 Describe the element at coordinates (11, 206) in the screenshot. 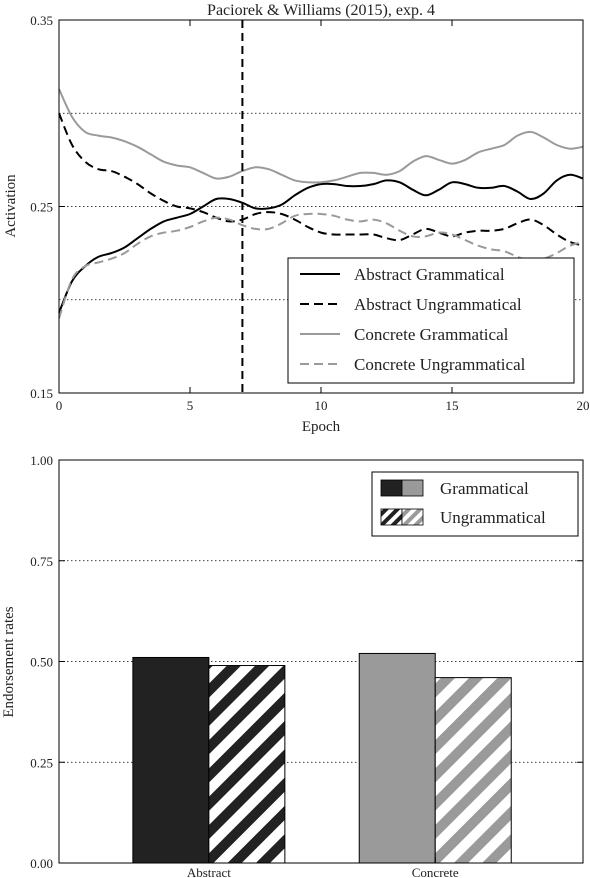

I see `top-y-axis-label: Activation` at that location.